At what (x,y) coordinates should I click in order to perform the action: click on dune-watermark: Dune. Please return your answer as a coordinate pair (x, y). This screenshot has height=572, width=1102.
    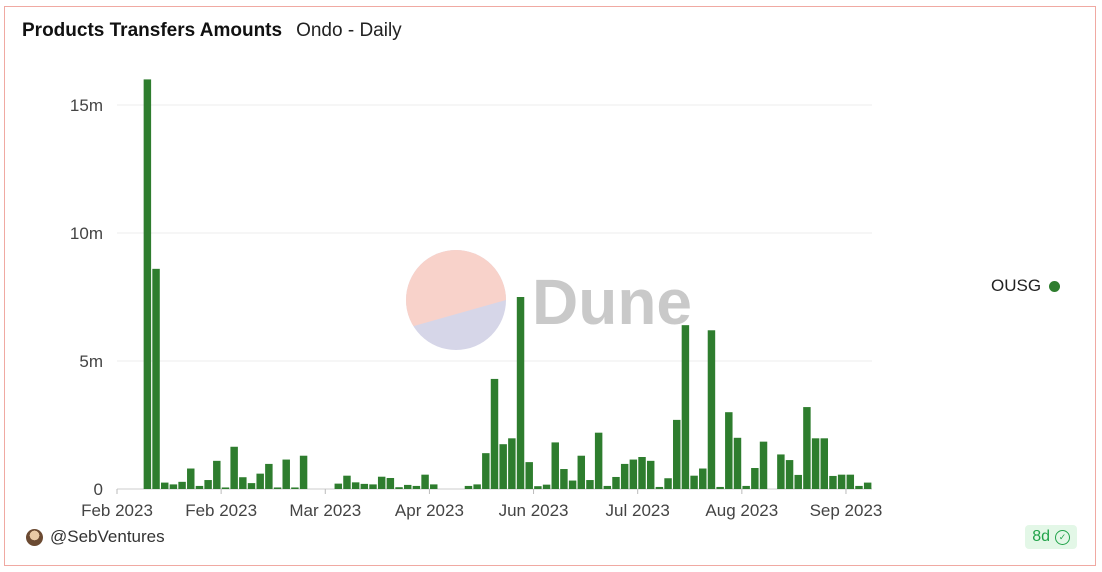
    Looking at the image, I should click on (549, 300).